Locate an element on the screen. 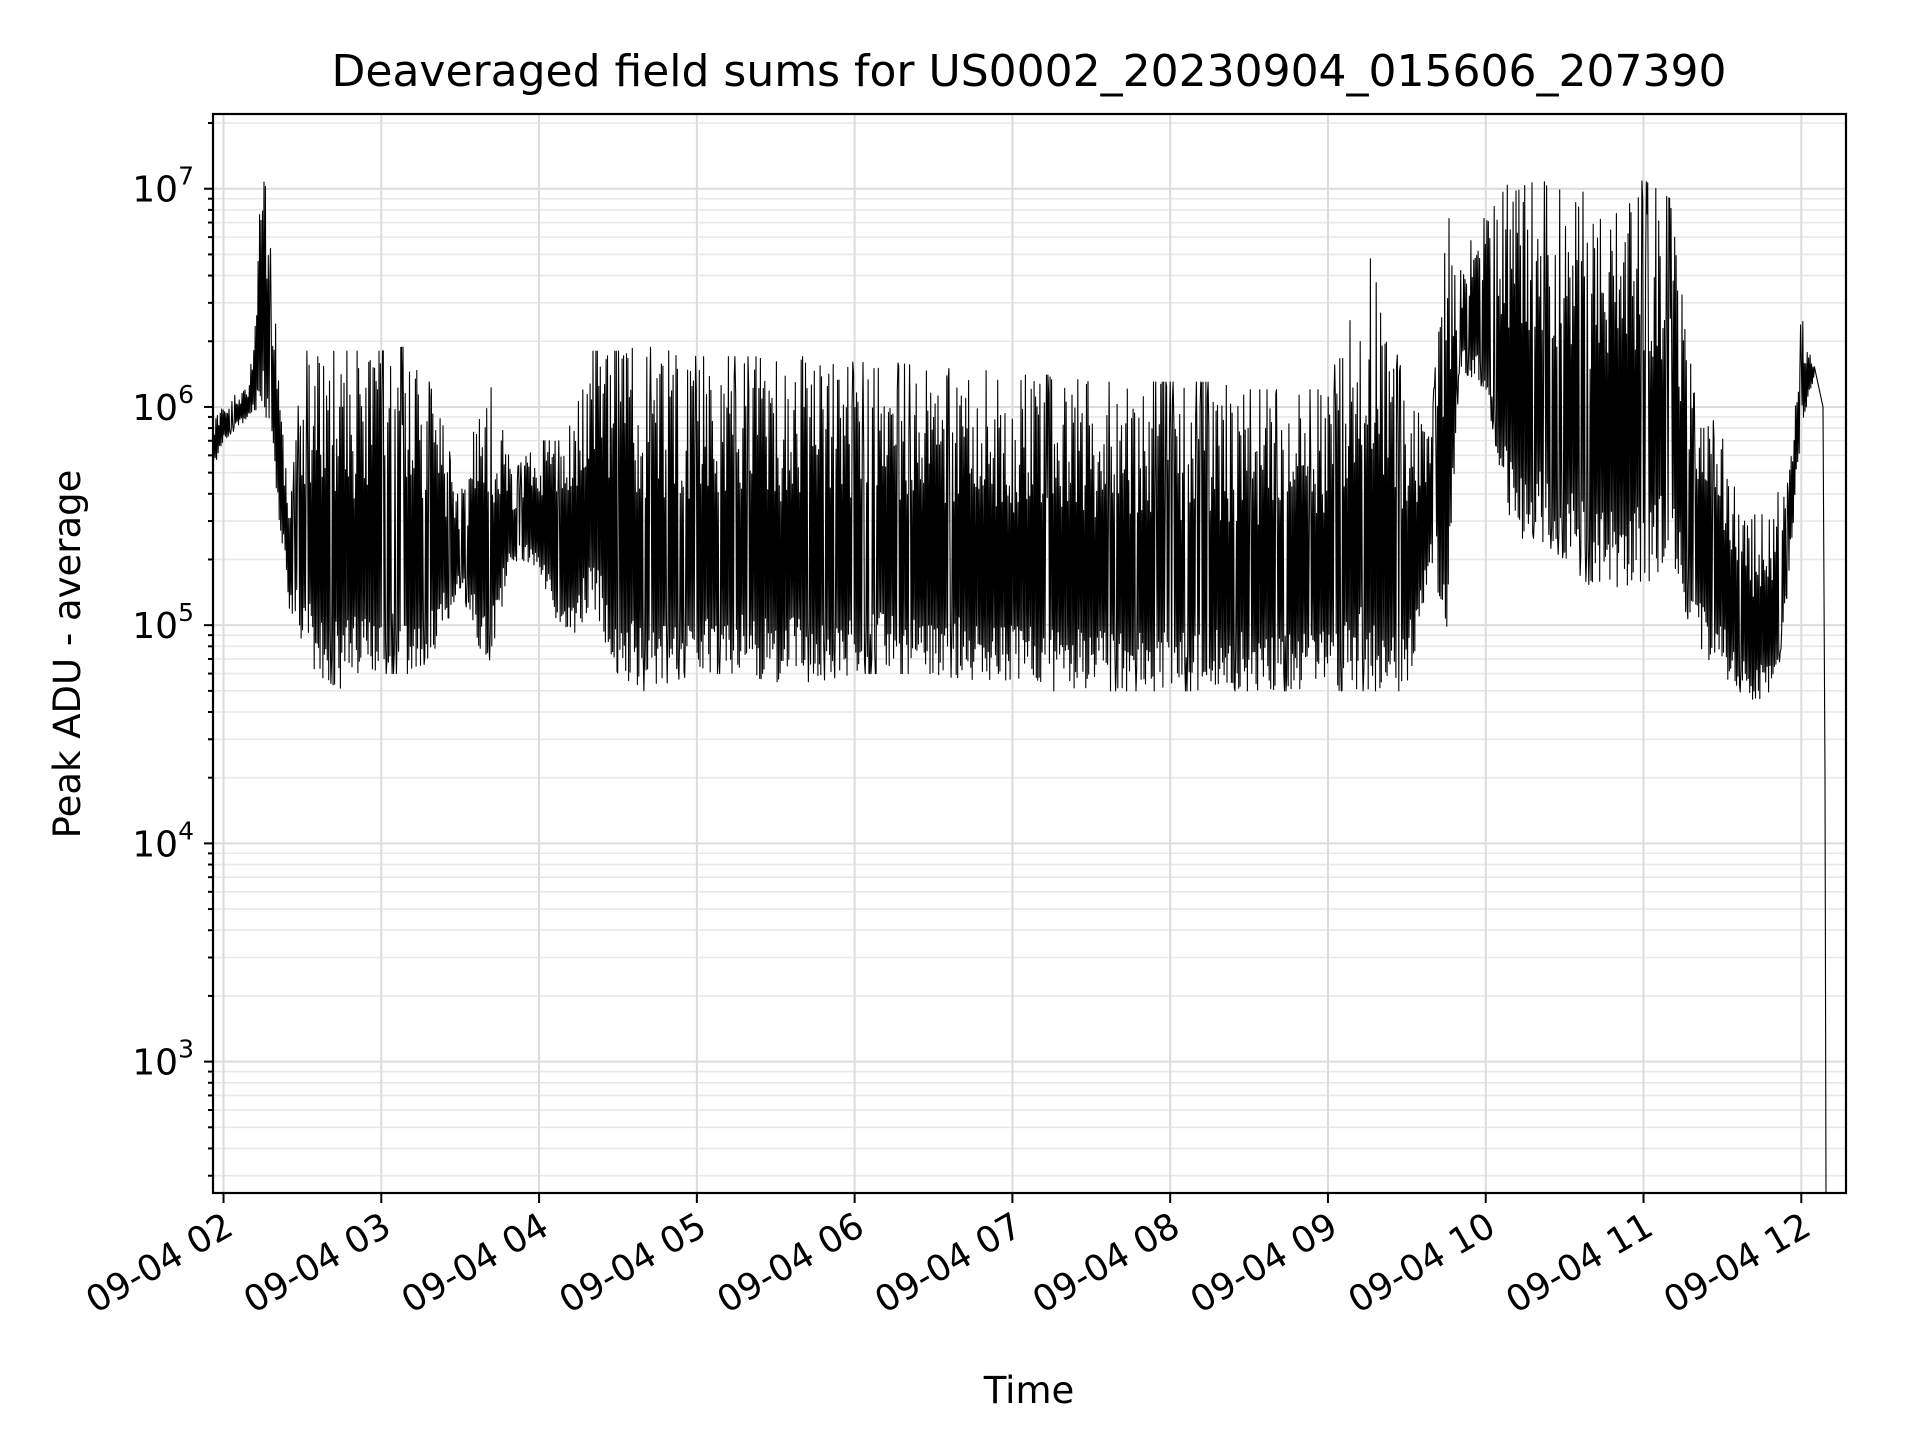 The width and height of the screenshot is (1920, 1440). y-tick-label: 10⁶ is located at coordinates (163, 404).